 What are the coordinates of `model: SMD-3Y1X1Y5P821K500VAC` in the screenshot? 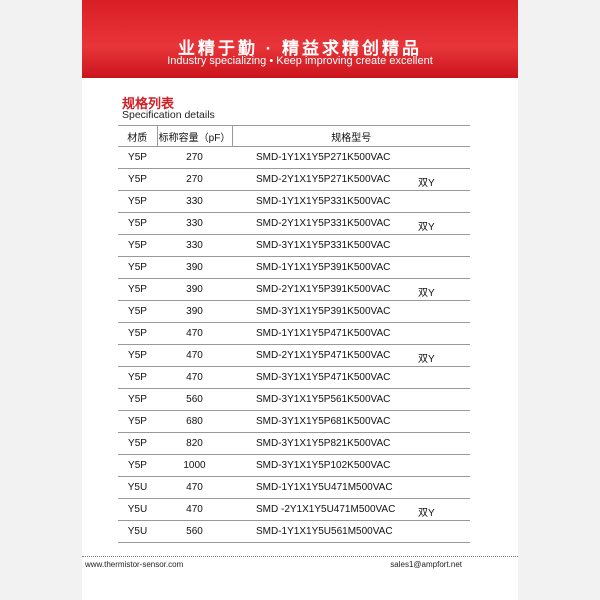 It's located at (351, 443).